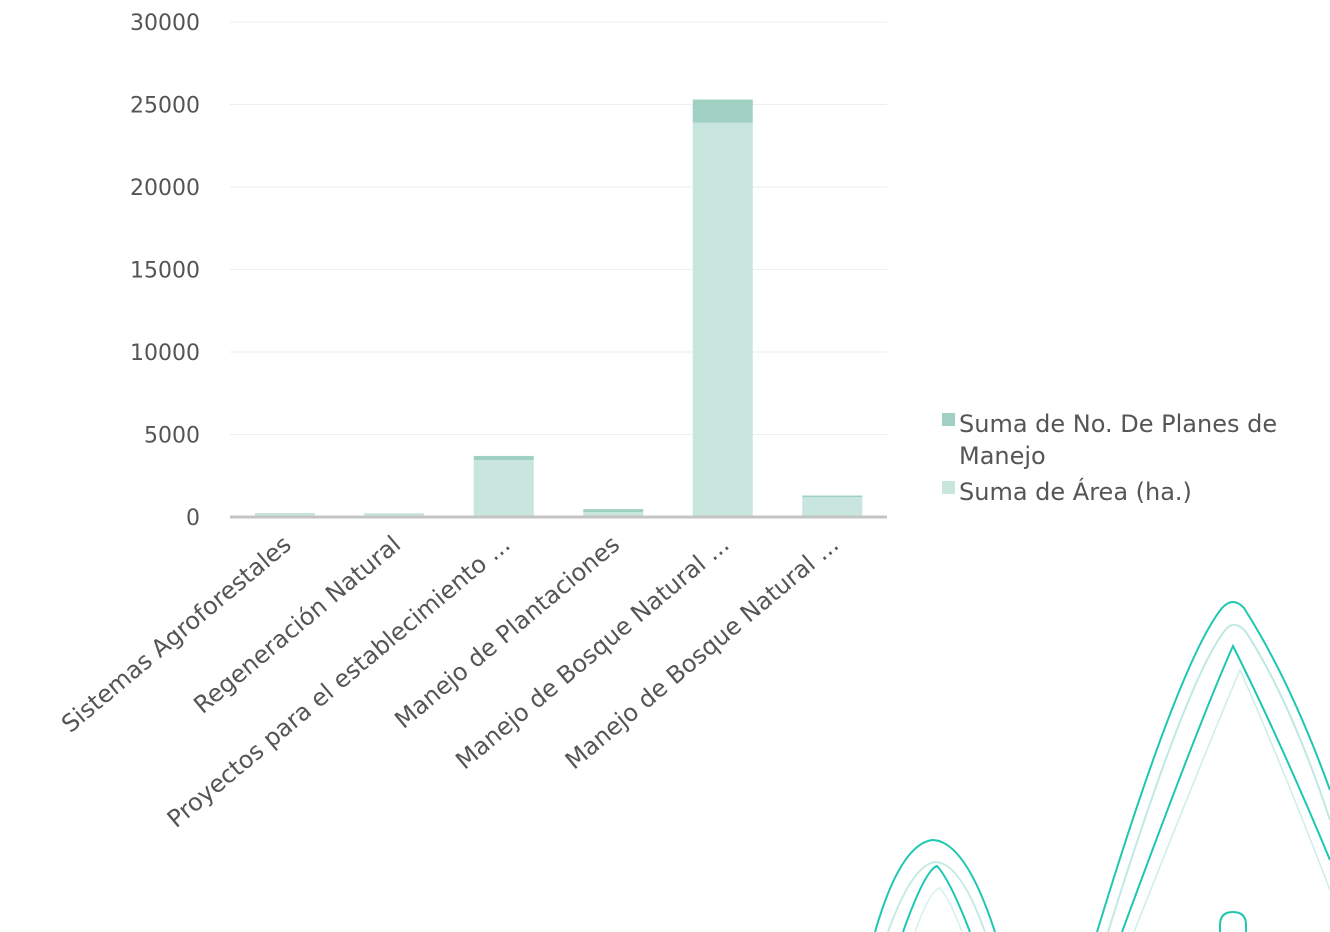  I want to click on y-tick-label: 10000, so click(165, 353).